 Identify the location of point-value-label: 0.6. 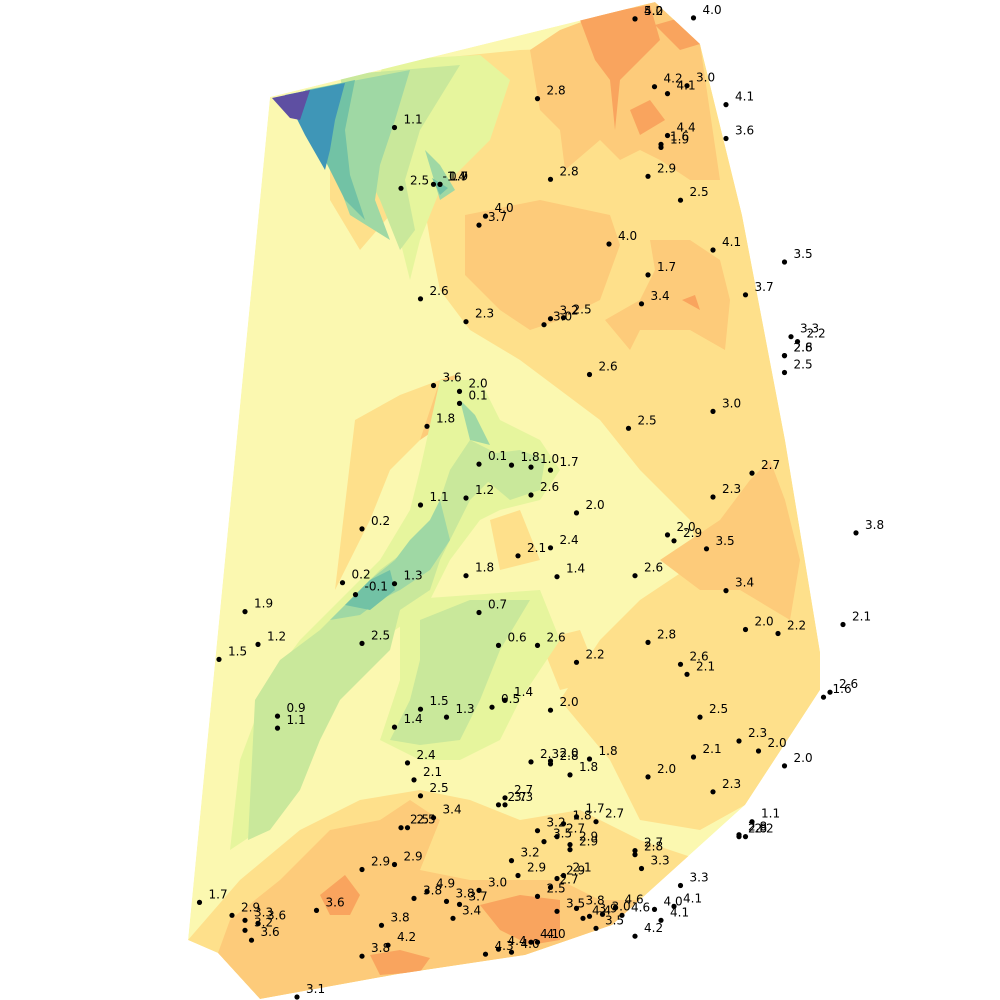
(517, 637).